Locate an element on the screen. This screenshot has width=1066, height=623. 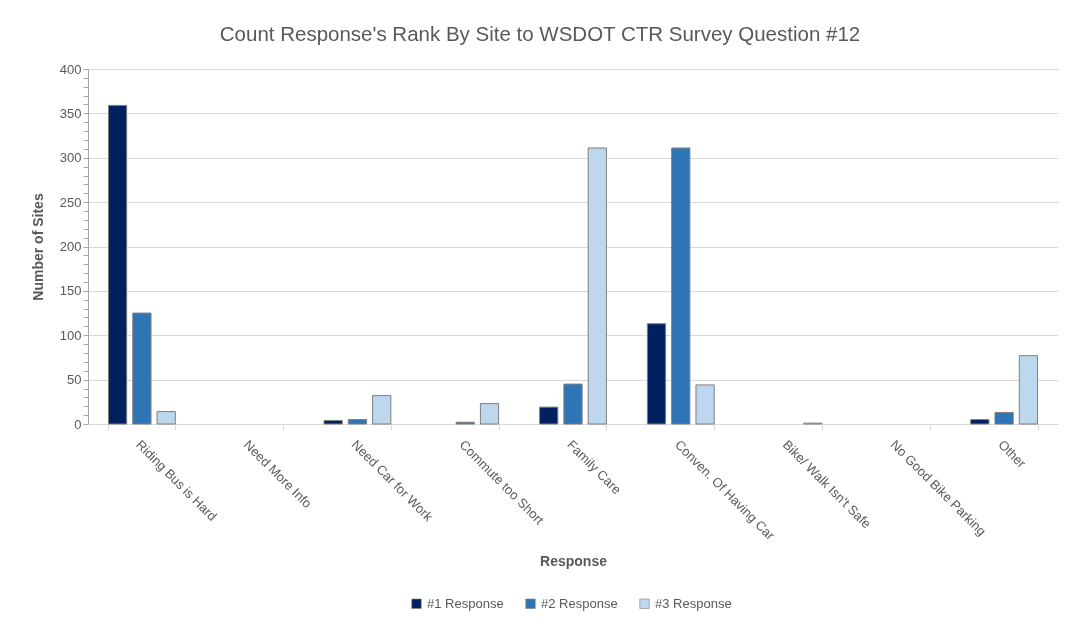
y-axis-title: Number of Sites is located at coordinates (37, 247).